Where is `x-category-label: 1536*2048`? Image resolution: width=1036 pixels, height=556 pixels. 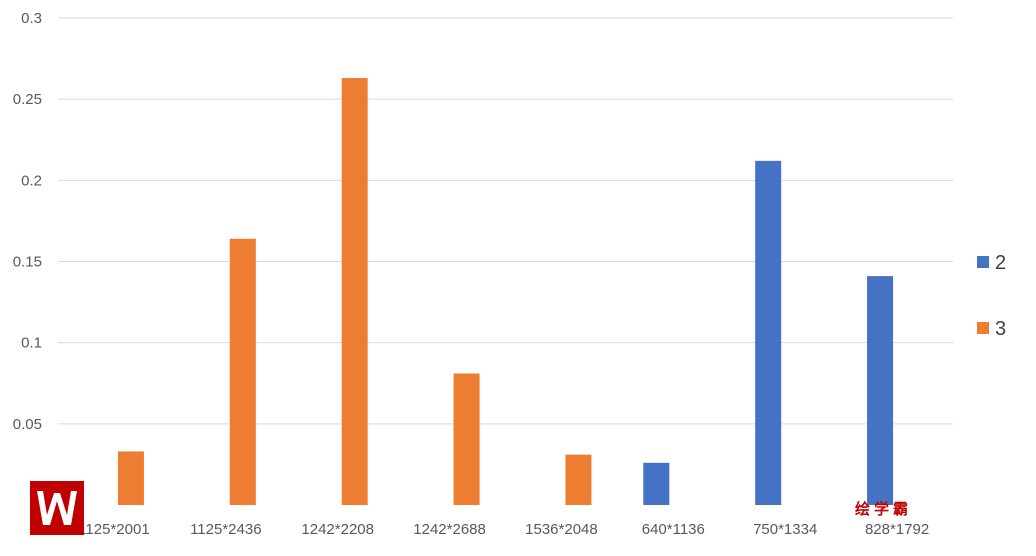
x-category-label: 1536*2048 is located at coordinates (561, 529).